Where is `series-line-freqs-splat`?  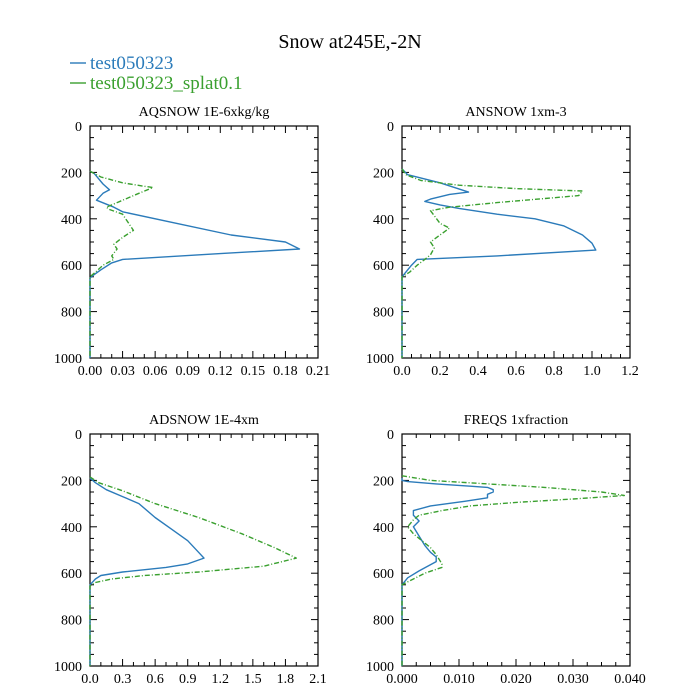
series-line-freqs-splat is located at coordinates (513, 570).